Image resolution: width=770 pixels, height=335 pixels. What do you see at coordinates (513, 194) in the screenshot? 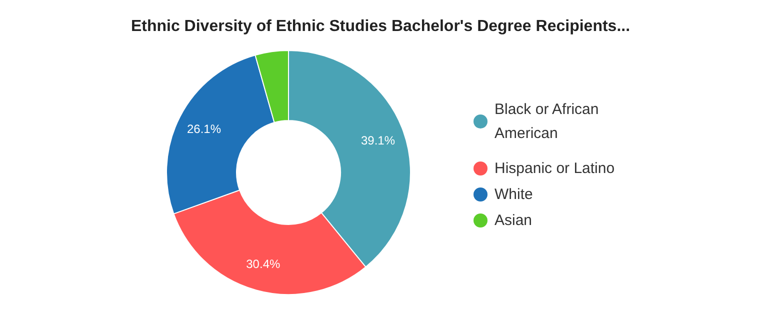
I see `legend-label: White` at bounding box center [513, 194].